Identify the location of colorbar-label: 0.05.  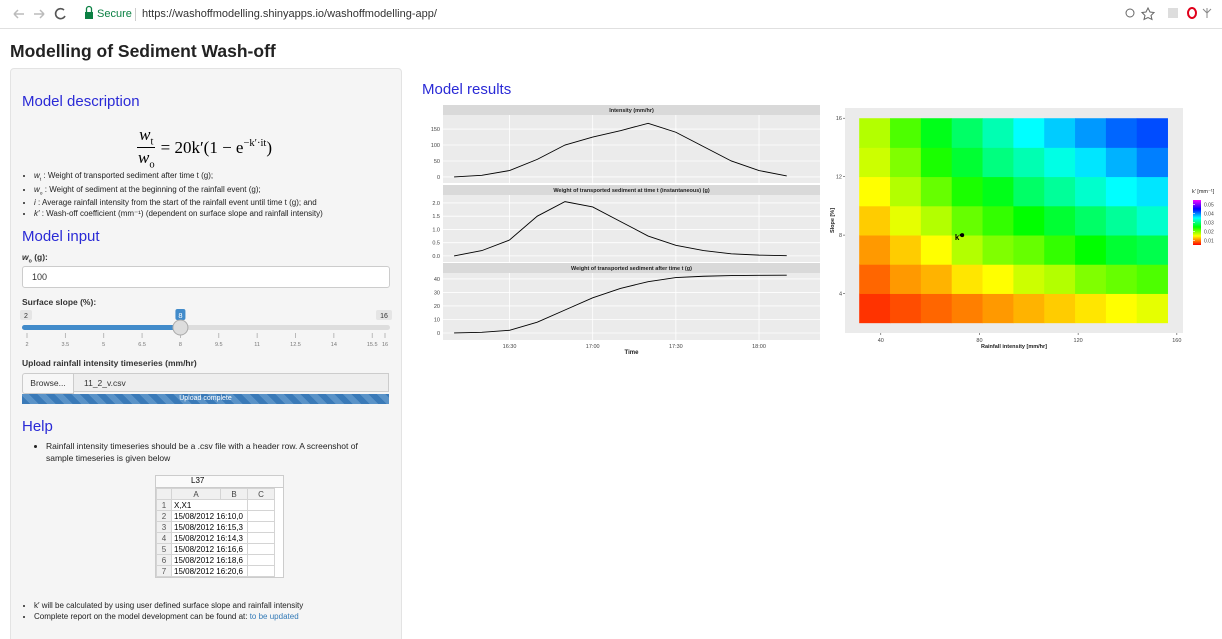
(1209, 206).